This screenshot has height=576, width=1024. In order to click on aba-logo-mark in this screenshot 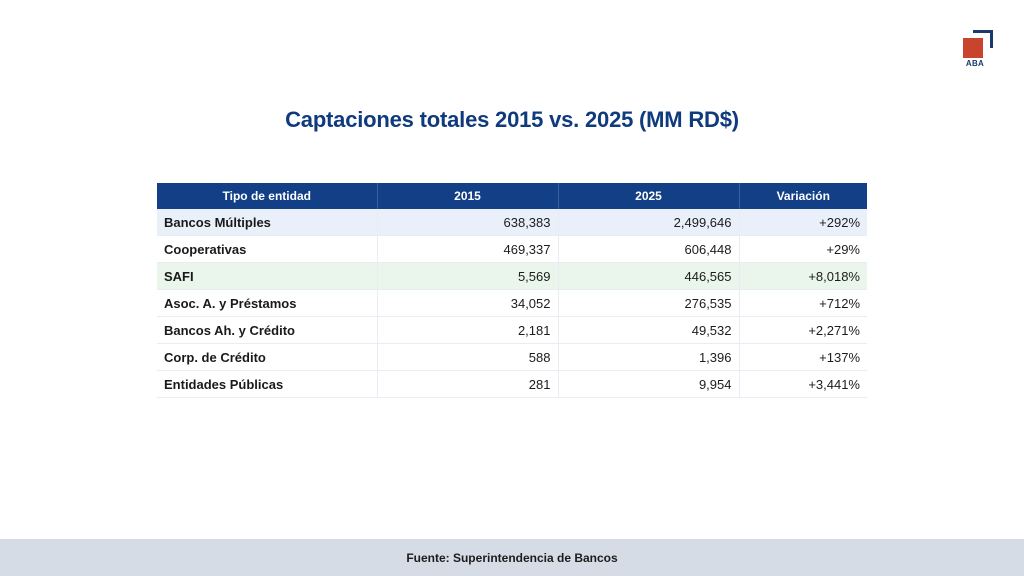, I will do `click(978, 44)`.